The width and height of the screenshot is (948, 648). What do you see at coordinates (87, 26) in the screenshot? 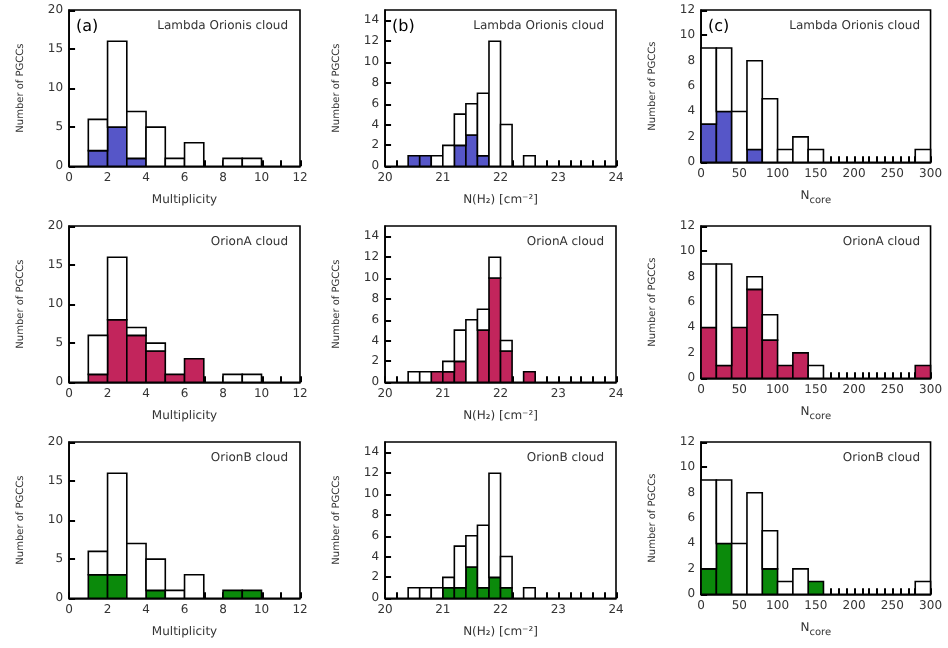
I see `annotation: (a)` at bounding box center [87, 26].